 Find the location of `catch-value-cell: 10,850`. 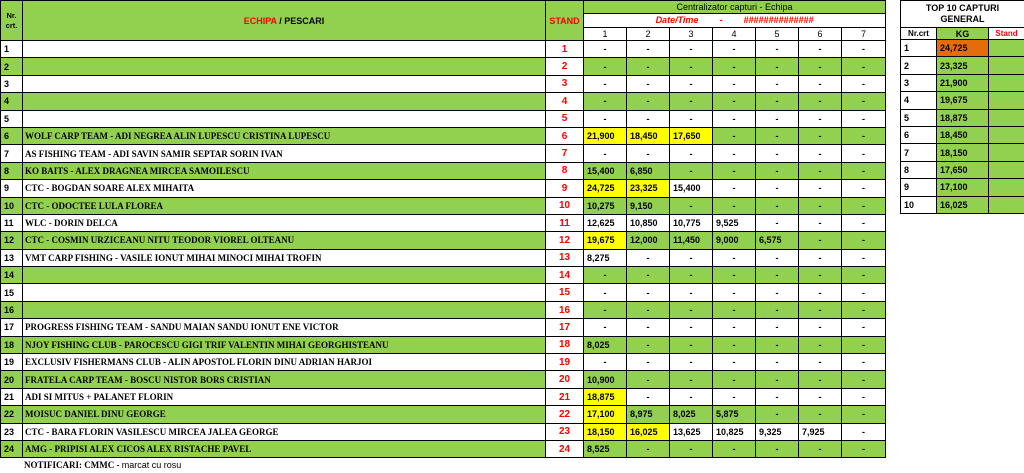

catch-value-cell: 10,850 is located at coordinates (648, 223).